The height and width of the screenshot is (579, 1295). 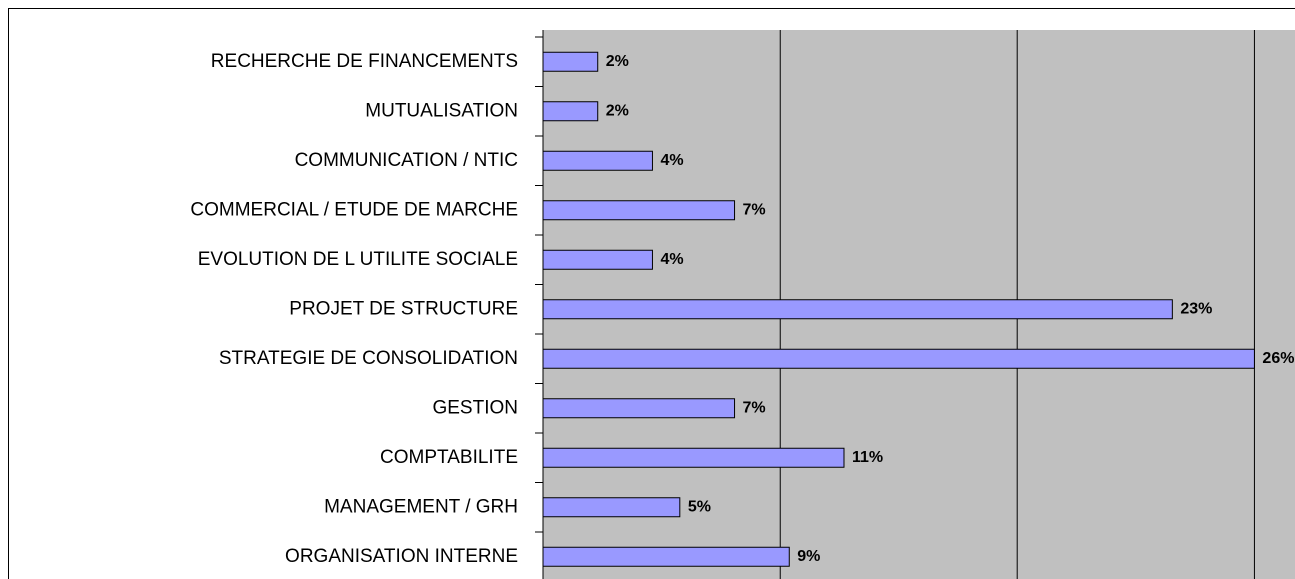 What do you see at coordinates (401, 556) in the screenshot?
I see `y-tick-label: ORGANISATION INTERNE` at bounding box center [401, 556].